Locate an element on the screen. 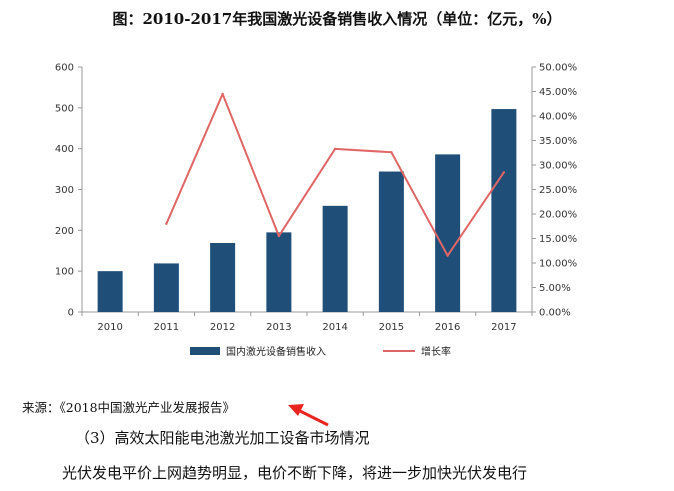  right-tick-label: 35.00% is located at coordinates (558, 141).